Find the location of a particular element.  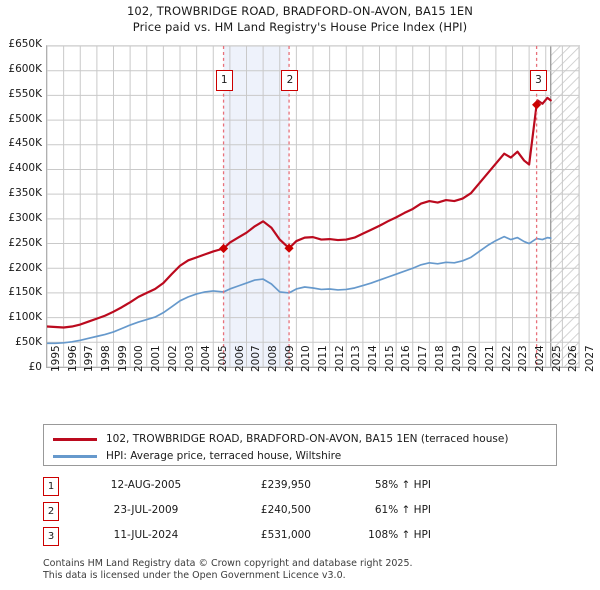

x-axis-tick-label: 2011 is located at coordinates (323, 358).